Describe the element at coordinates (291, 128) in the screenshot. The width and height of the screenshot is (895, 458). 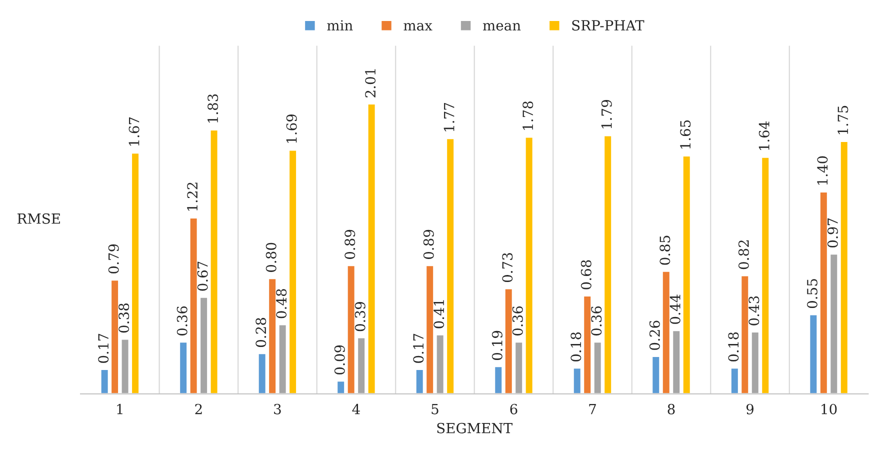
I see `data-label: 1.69` at that location.